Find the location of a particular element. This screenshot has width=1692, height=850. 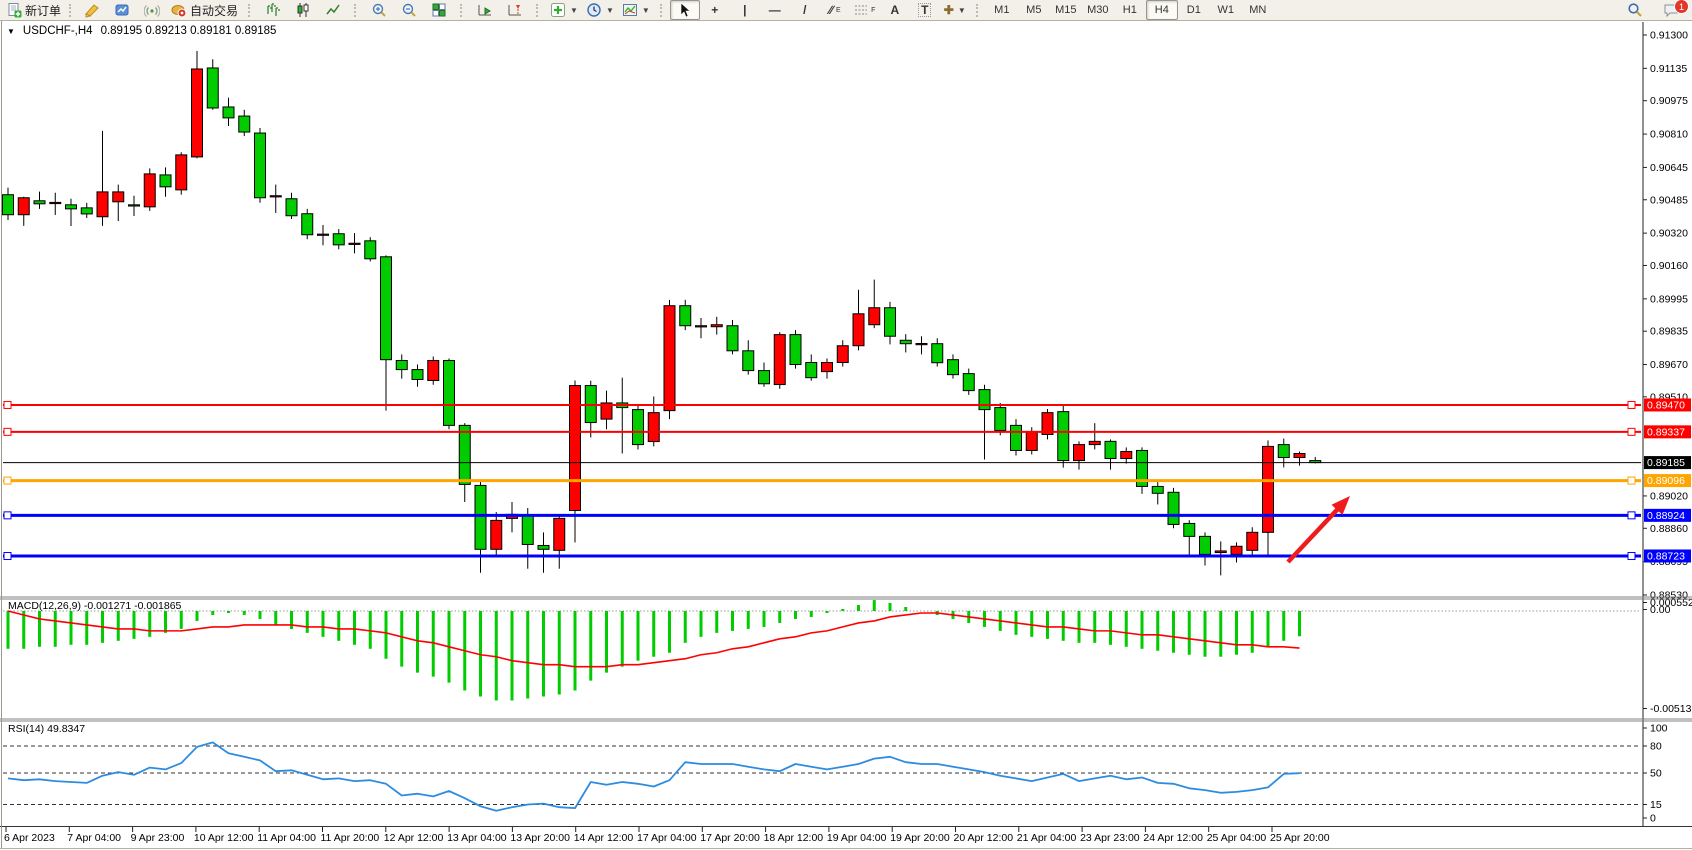

template-icon is located at coordinates (629, 10).